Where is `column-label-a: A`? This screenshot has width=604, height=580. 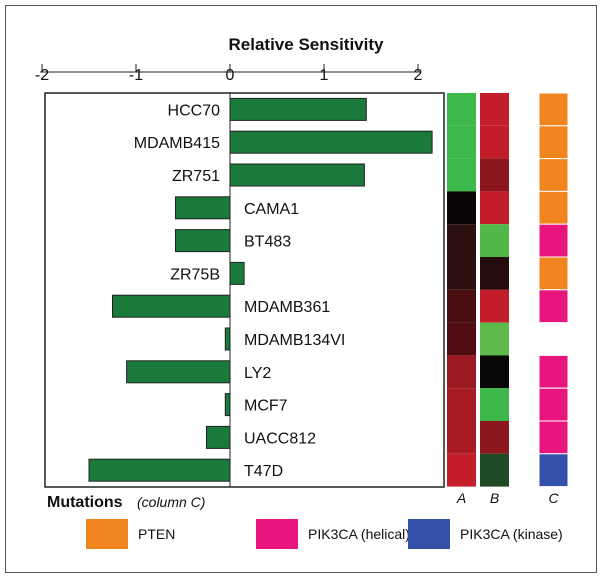
column-label-a: A is located at coordinates (461, 498).